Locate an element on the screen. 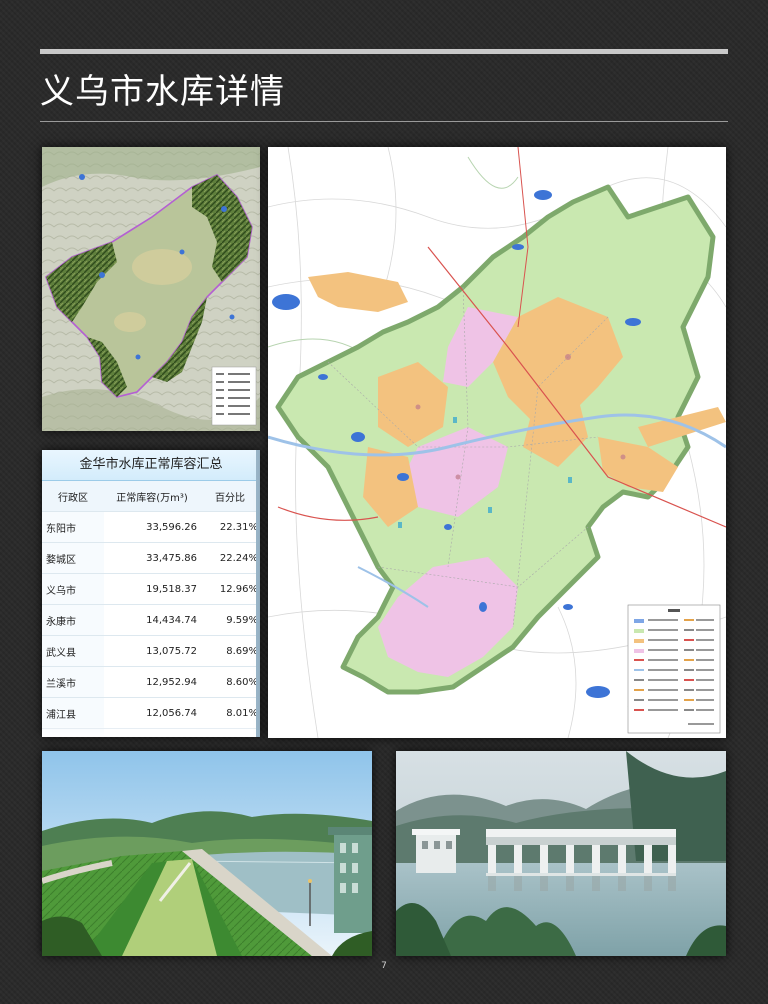 This screenshot has height=1004, width=768. relief-map-image-icon is located at coordinates (151, 289).